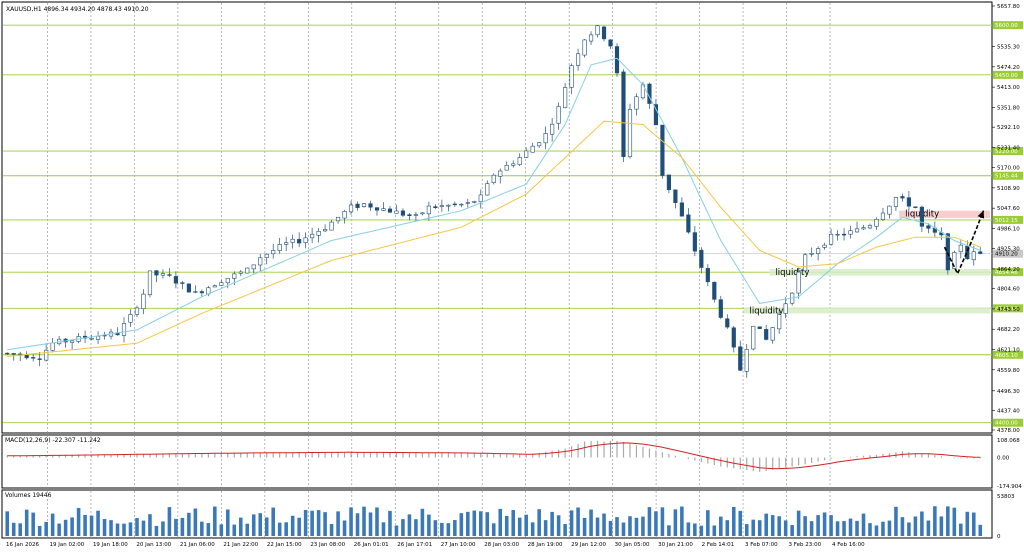 This screenshot has height=555, width=1024. What do you see at coordinates (414, 545) in the screenshot?
I see `x-tick-label: 26 Jan 17:01` at bounding box center [414, 545].